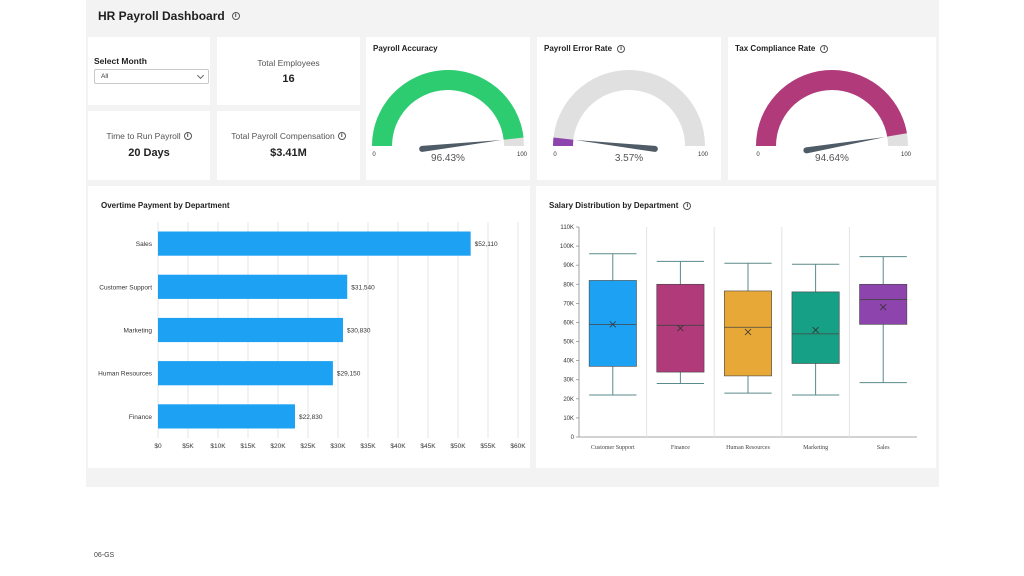  I want to click on gauge-title: Tax Compliance Rate i, so click(782, 48).